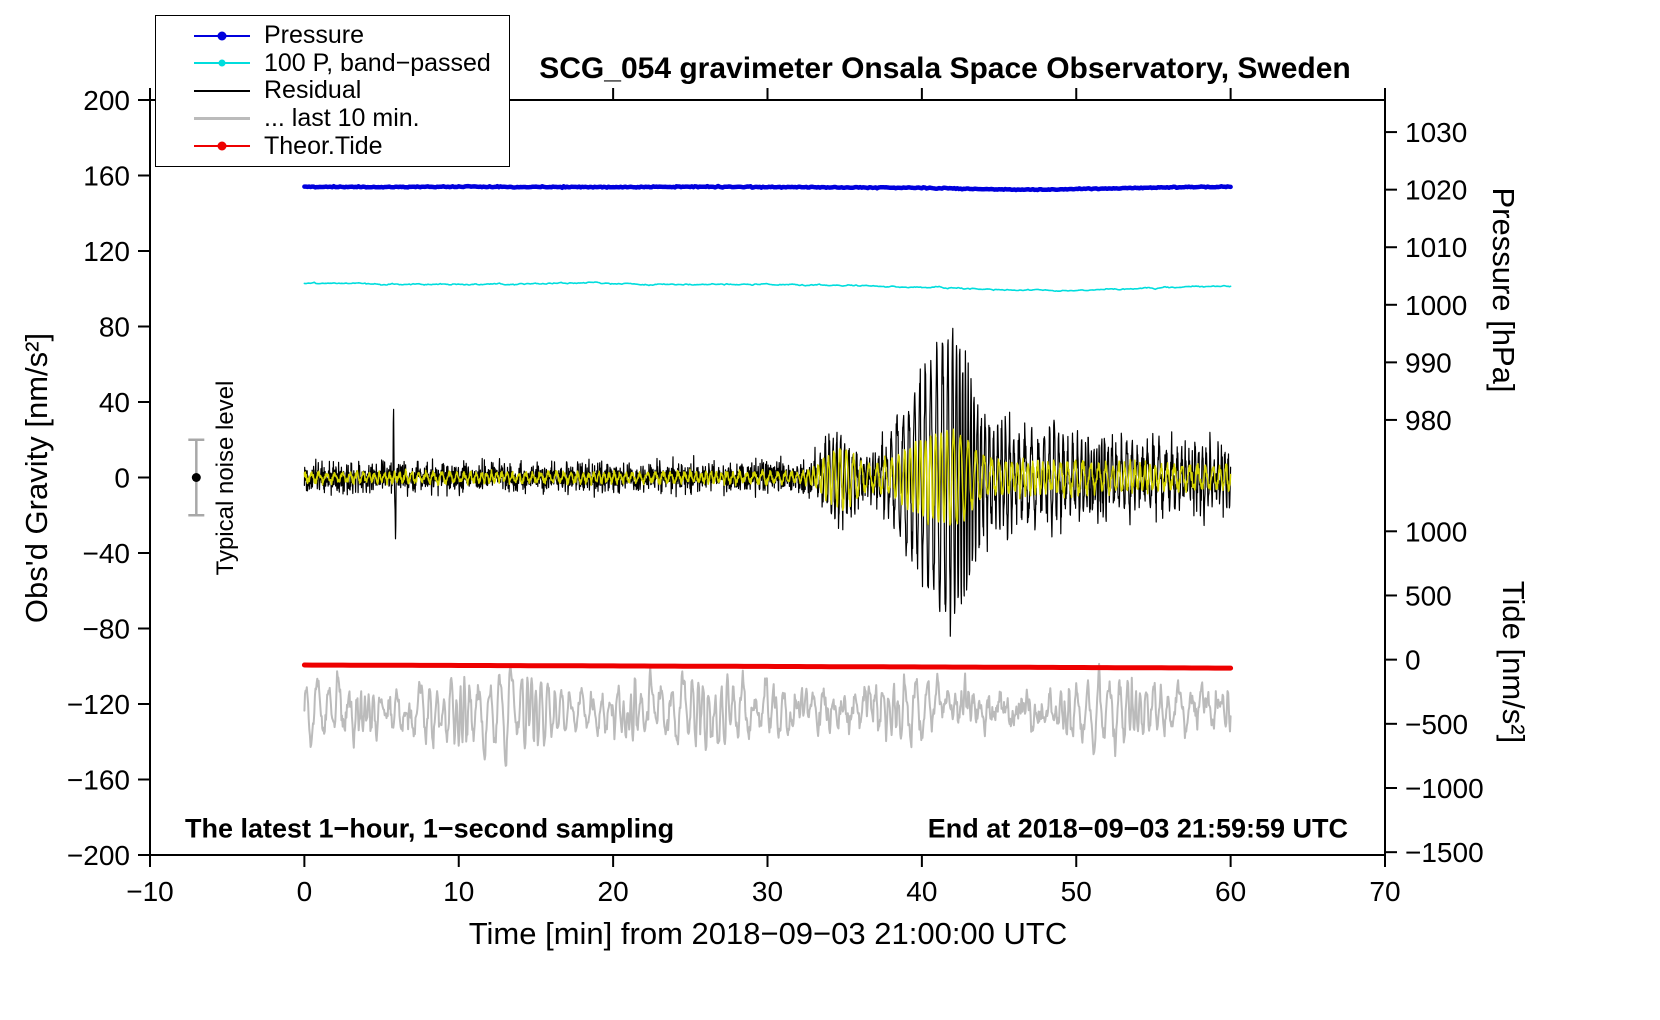  Describe the element at coordinates (1428, 362) in the screenshot. I see `pressure-tick-label: 990` at that location.